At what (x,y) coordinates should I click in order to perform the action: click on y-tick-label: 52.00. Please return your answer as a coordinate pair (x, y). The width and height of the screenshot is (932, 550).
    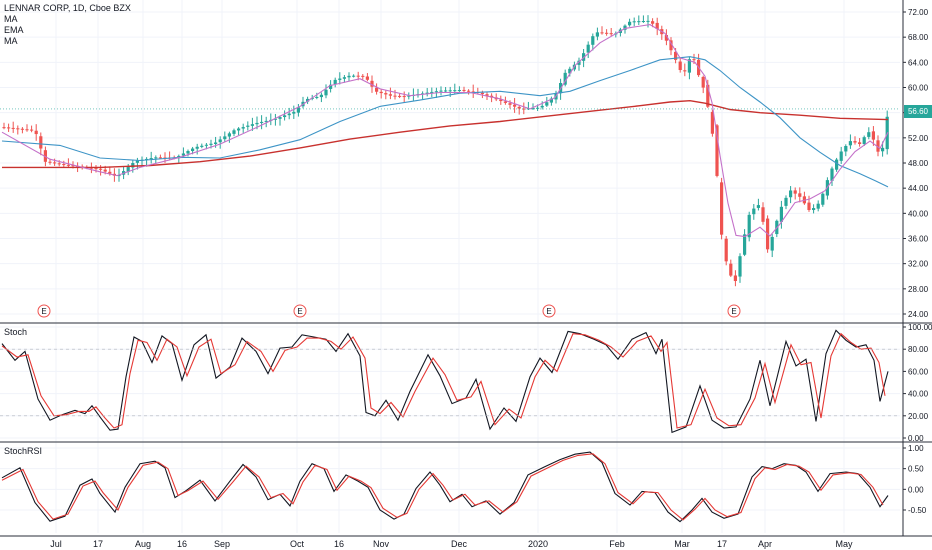
    Looking at the image, I should click on (918, 138).